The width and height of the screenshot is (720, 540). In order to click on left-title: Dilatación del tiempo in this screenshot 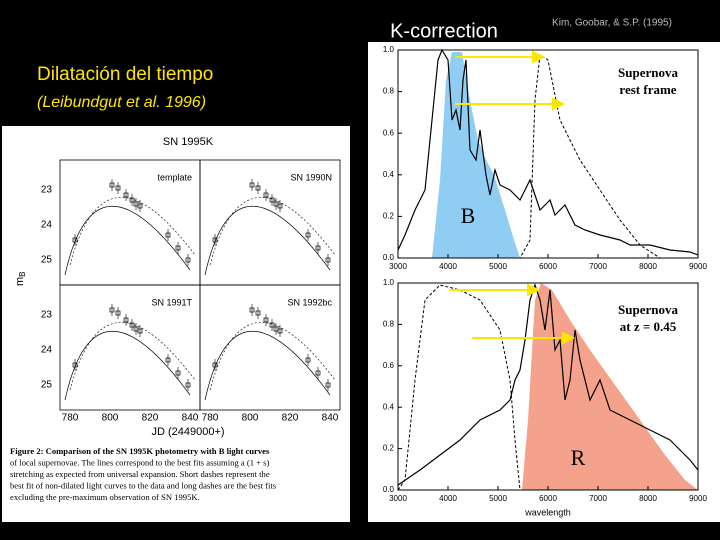, I will do `click(125, 74)`.